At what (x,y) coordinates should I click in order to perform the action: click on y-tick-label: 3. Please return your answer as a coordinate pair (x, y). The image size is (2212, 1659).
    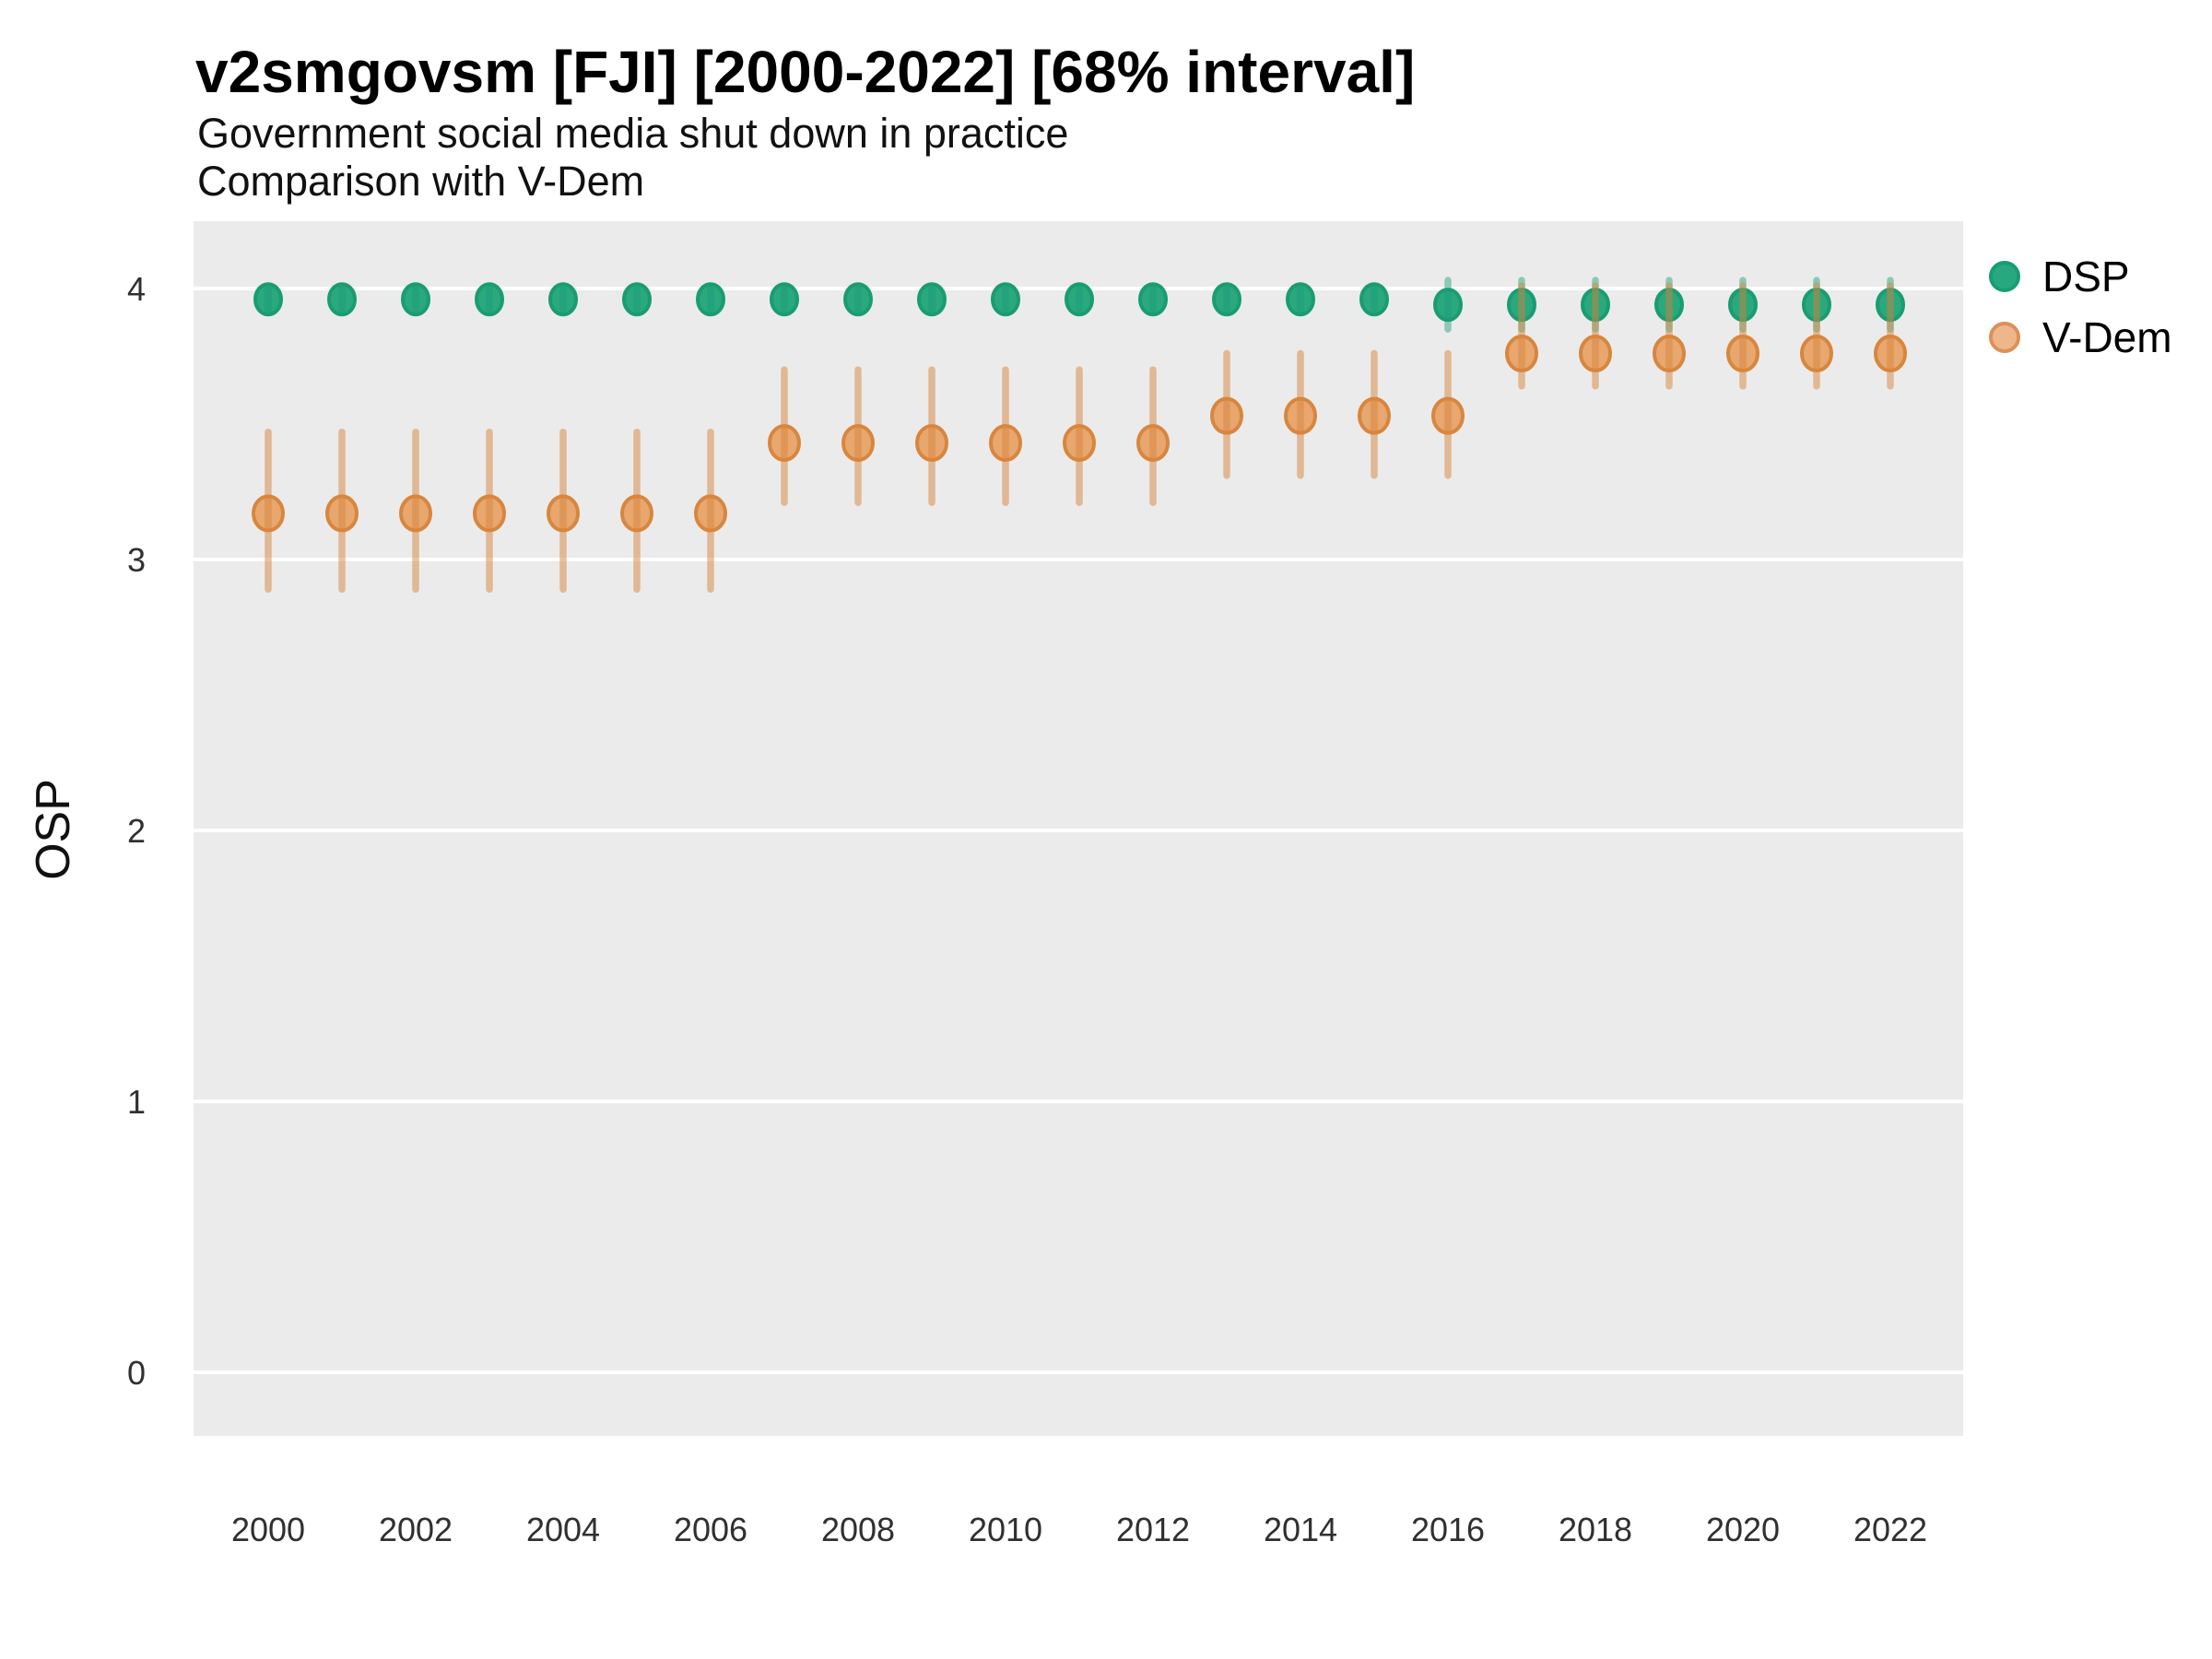
    Looking at the image, I should click on (136, 560).